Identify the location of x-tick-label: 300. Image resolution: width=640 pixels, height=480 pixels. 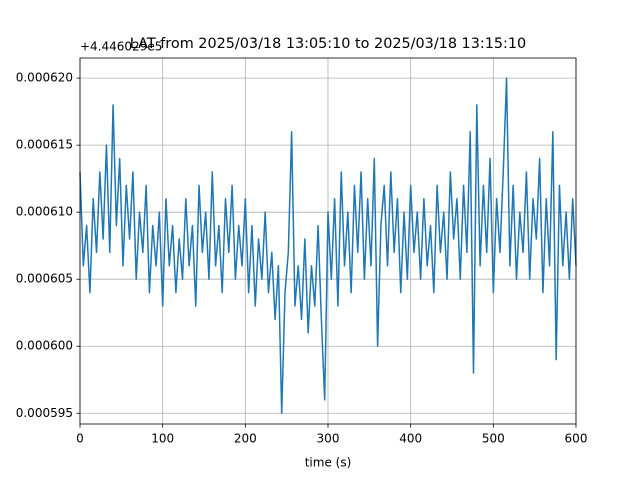
(328, 439).